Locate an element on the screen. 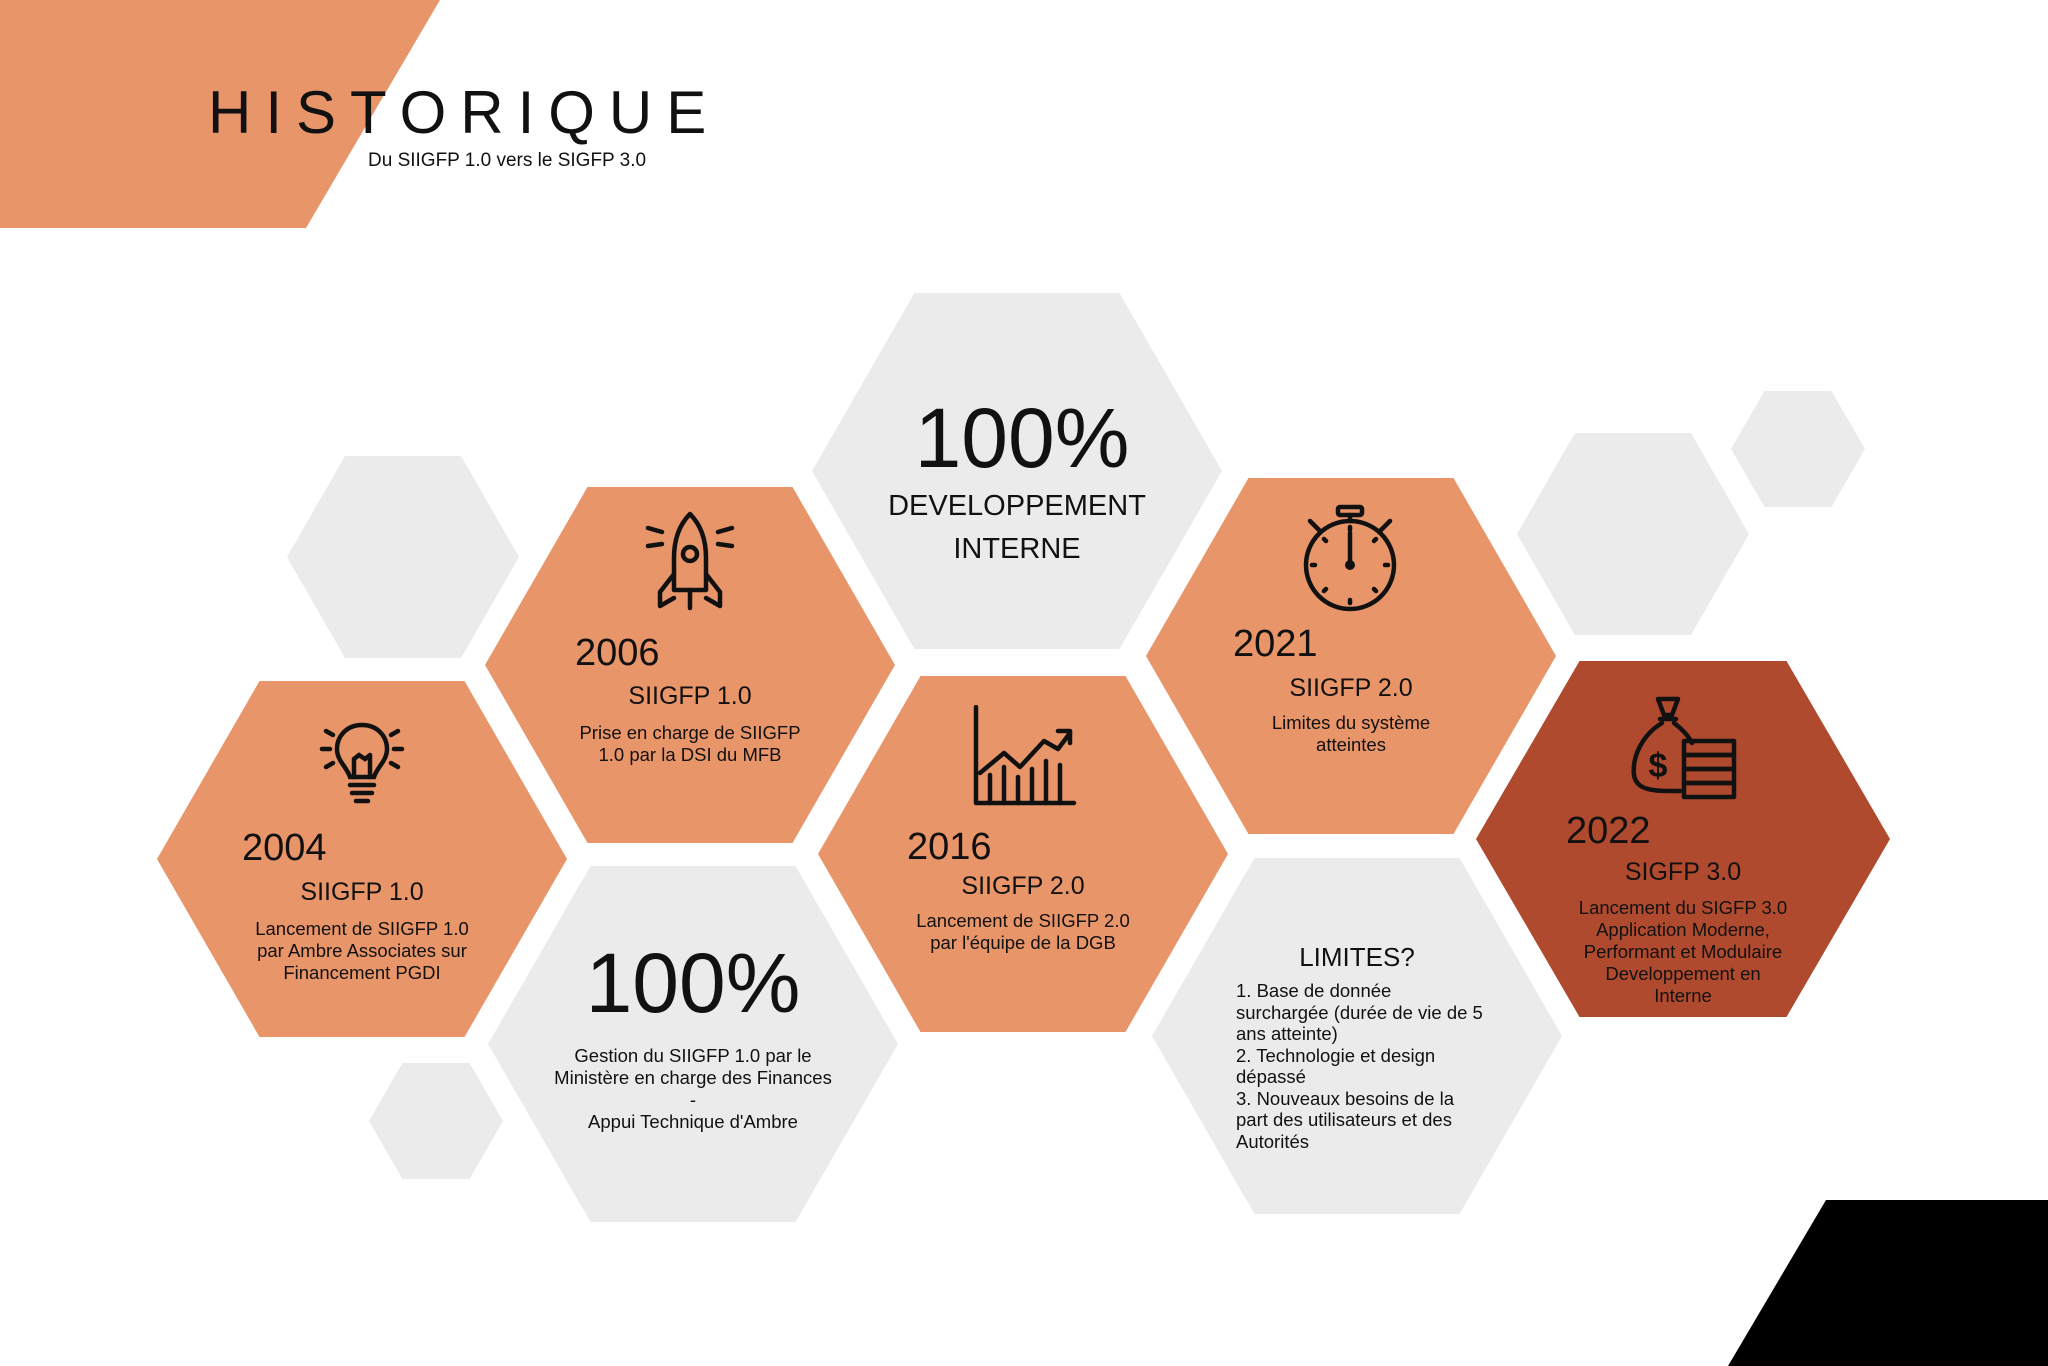 The image size is (2048, 1366). growth-chart-icon is located at coordinates (1025, 755).